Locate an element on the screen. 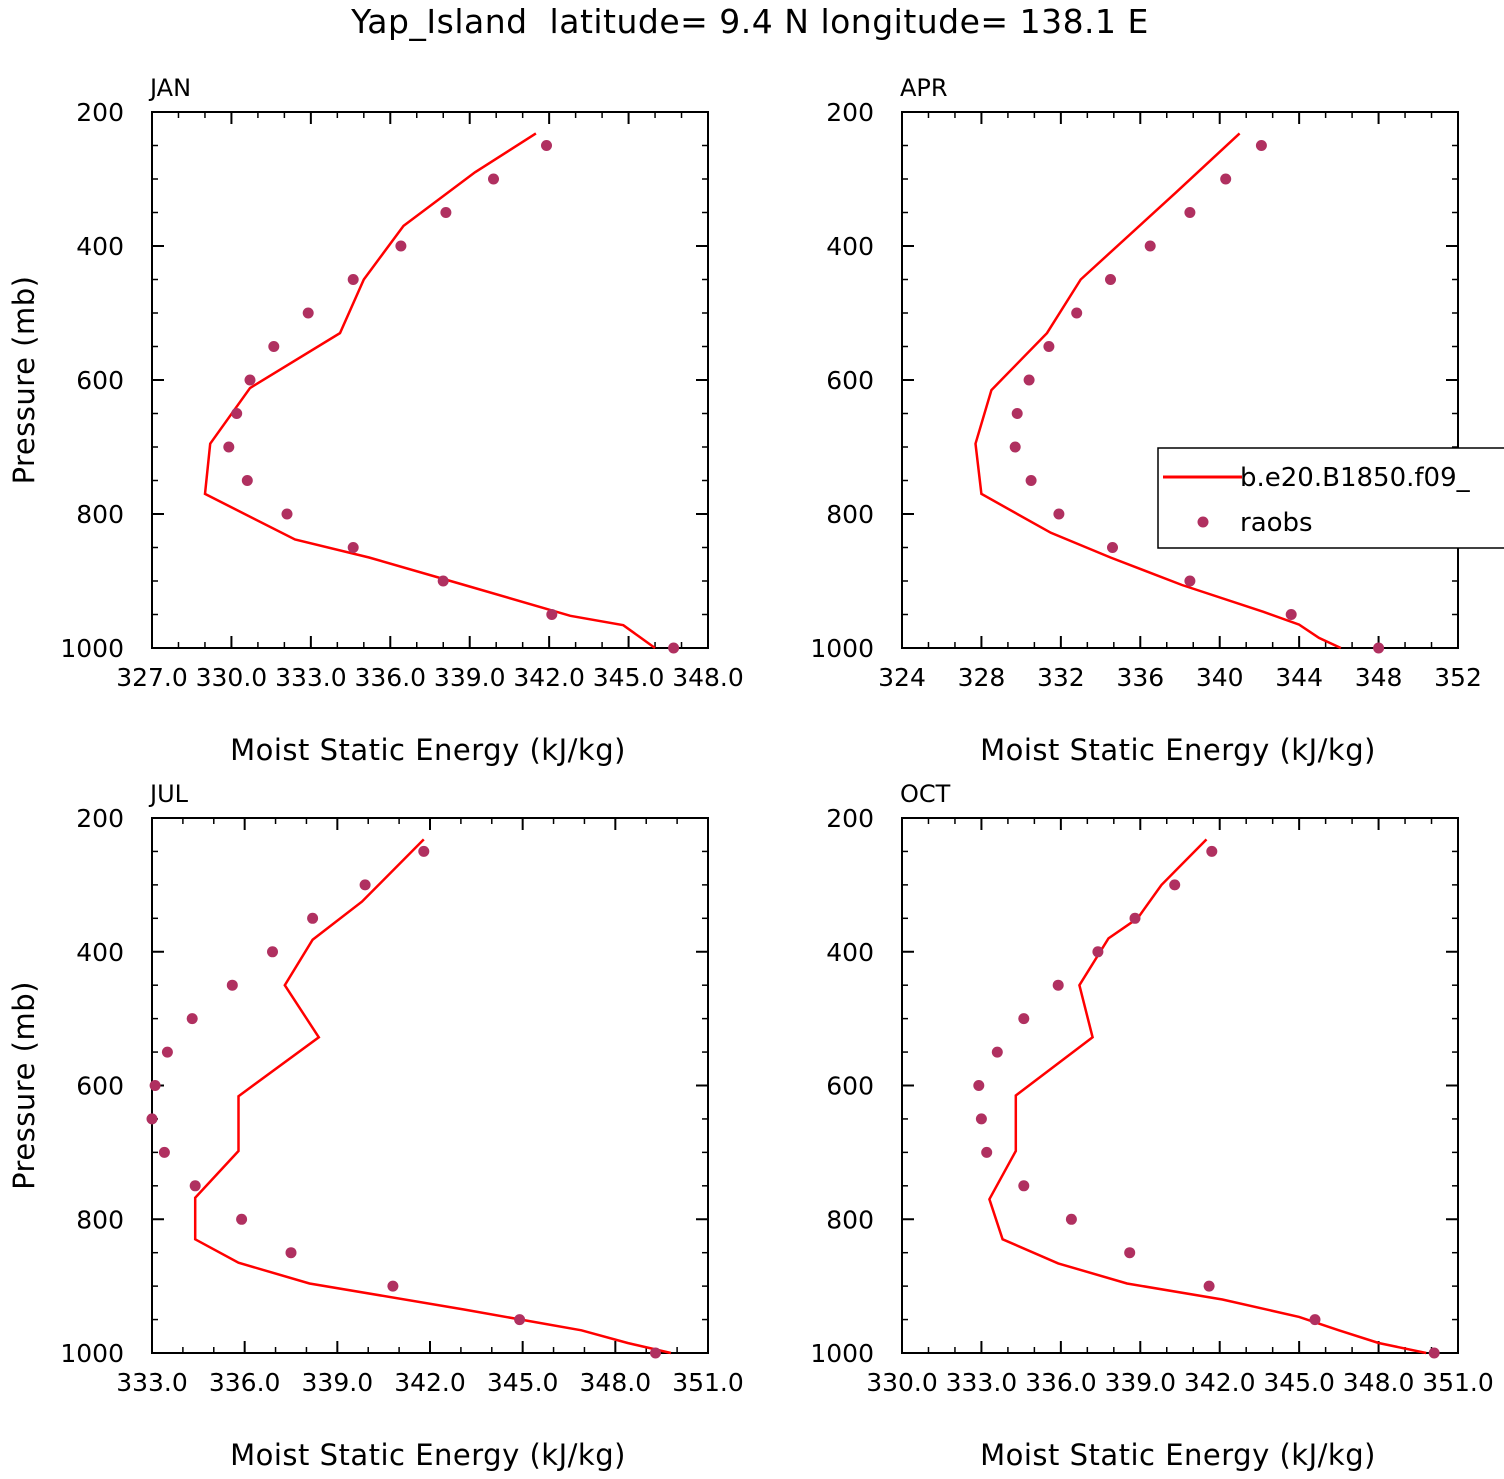 The width and height of the screenshot is (1504, 1479). panel-label: OCT is located at coordinates (925, 794).